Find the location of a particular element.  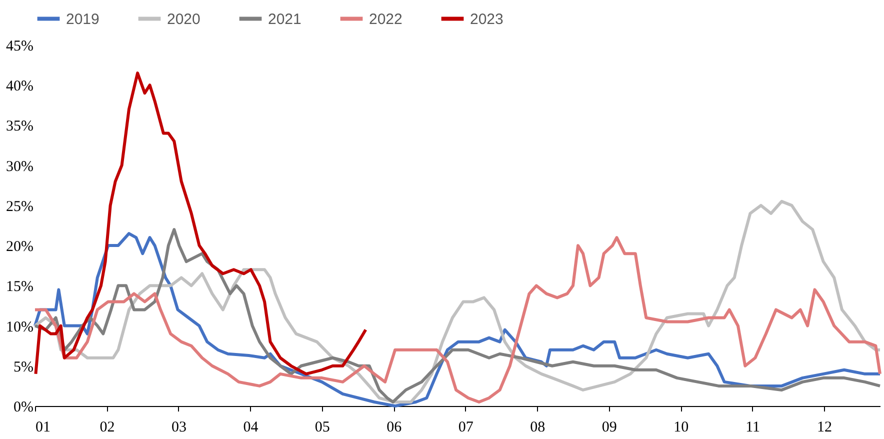

y-tick-label: 20% is located at coordinates (20, 247).